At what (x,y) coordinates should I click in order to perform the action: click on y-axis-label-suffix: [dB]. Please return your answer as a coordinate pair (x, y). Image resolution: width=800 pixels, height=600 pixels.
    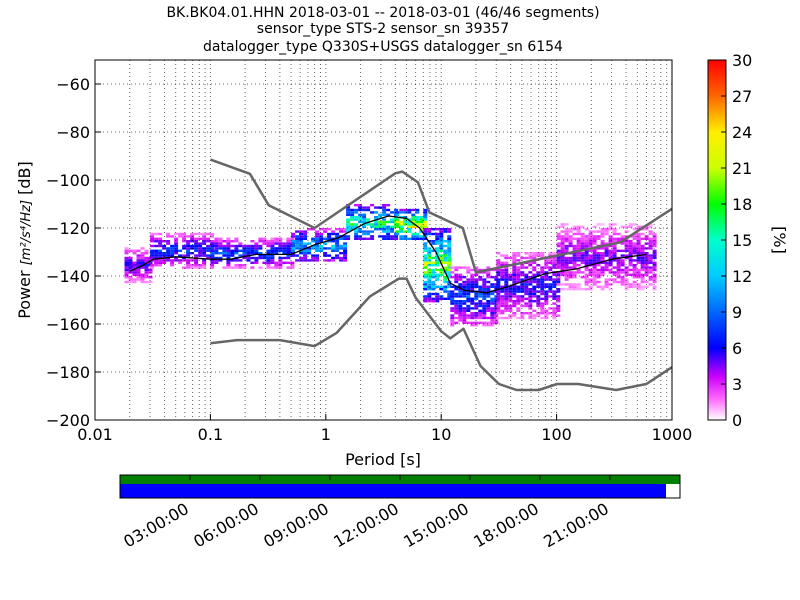
    Looking at the image, I should click on (24, 180).